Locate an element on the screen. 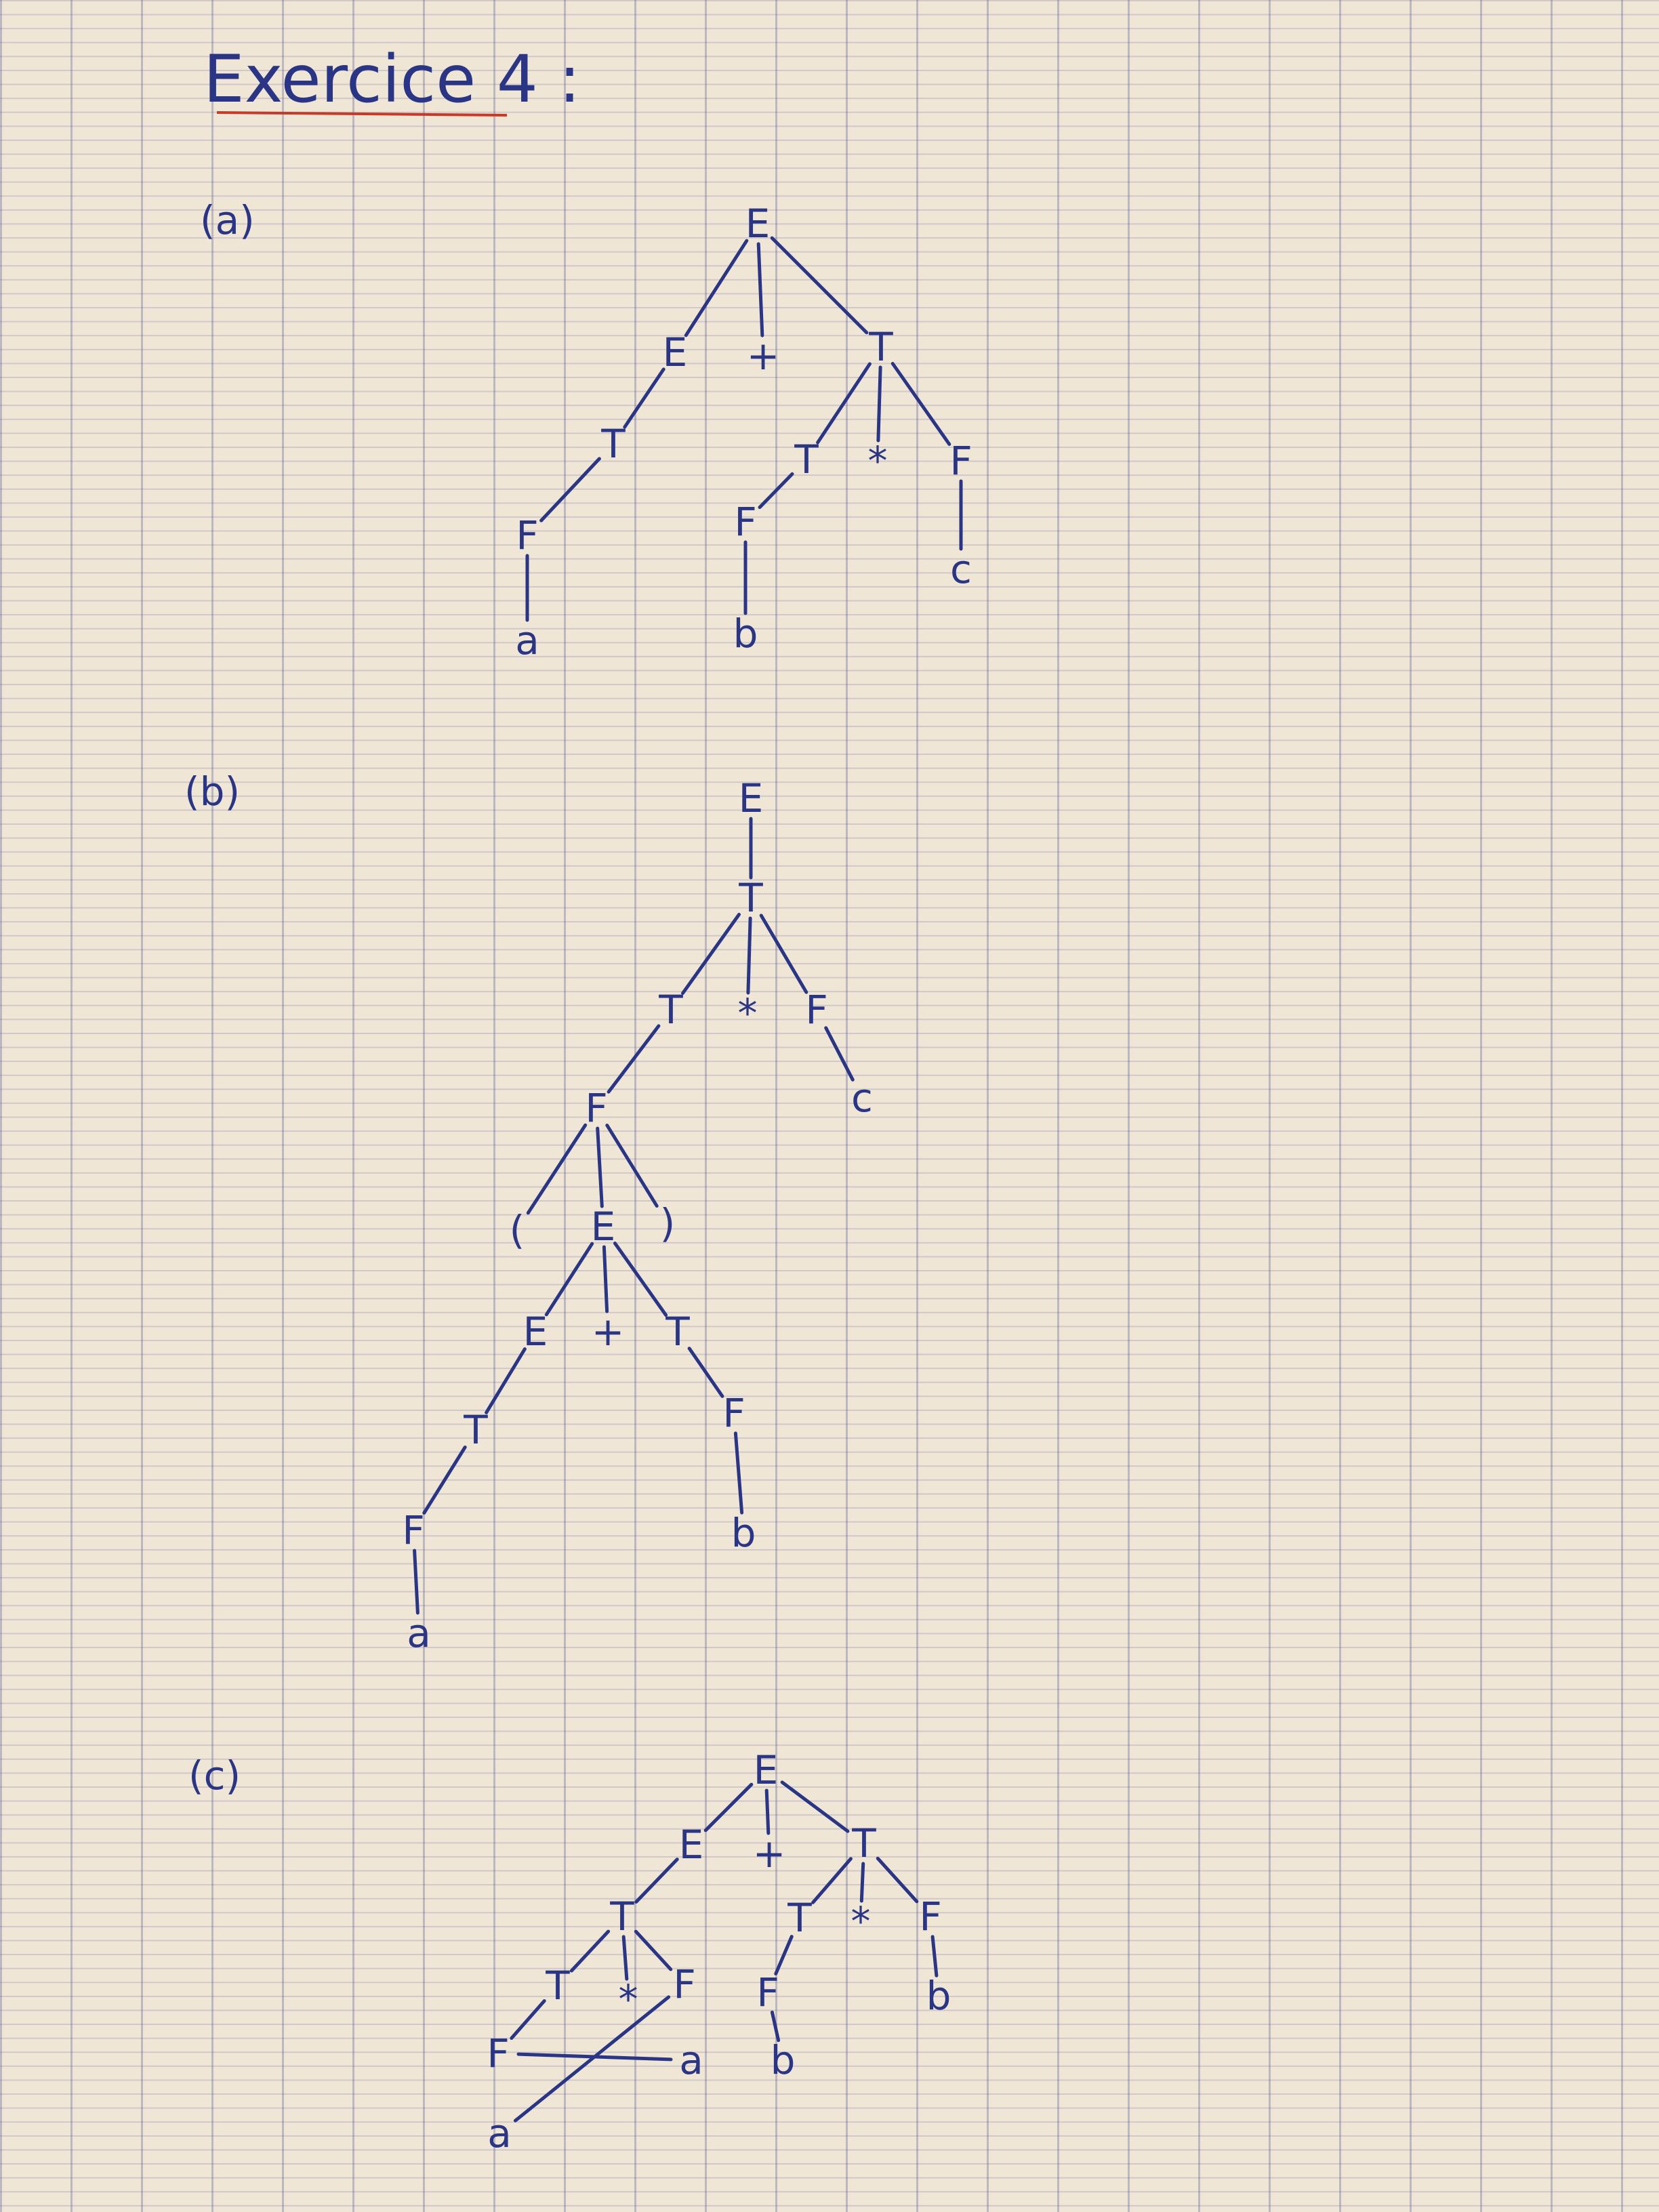 This screenshot has height=2212, width=1659. tree-b-node-3: * is located at coordinates (748, 1013).